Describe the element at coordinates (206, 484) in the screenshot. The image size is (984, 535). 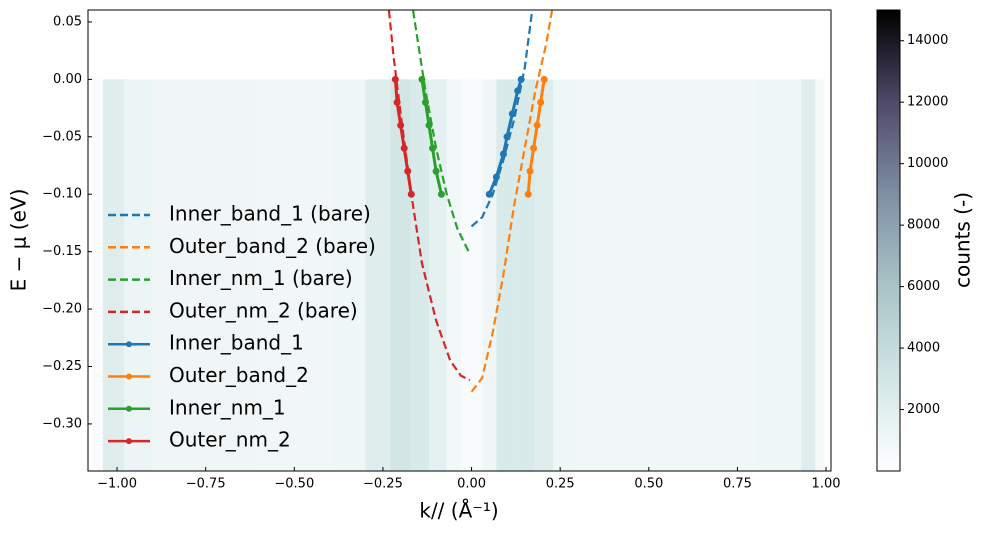
I see `x-tick-label: −0.75` at that location.